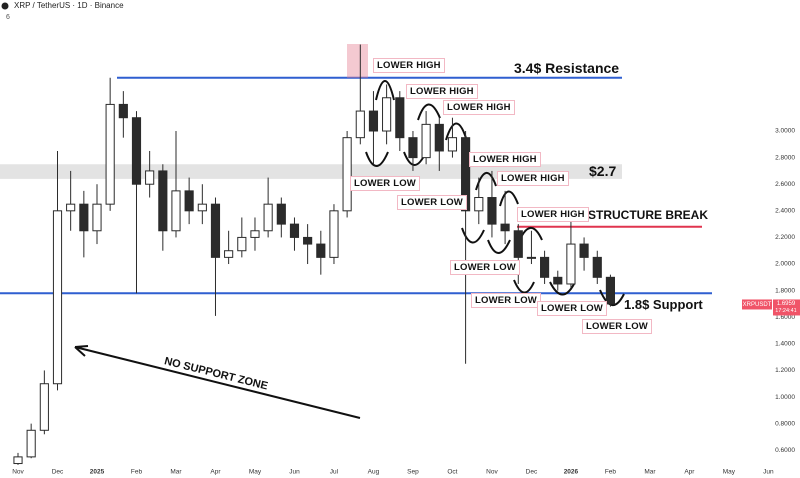 This screenshot has width=800, height=478. I want to click on y-tick-label: 2.6000, so click(785, 184).